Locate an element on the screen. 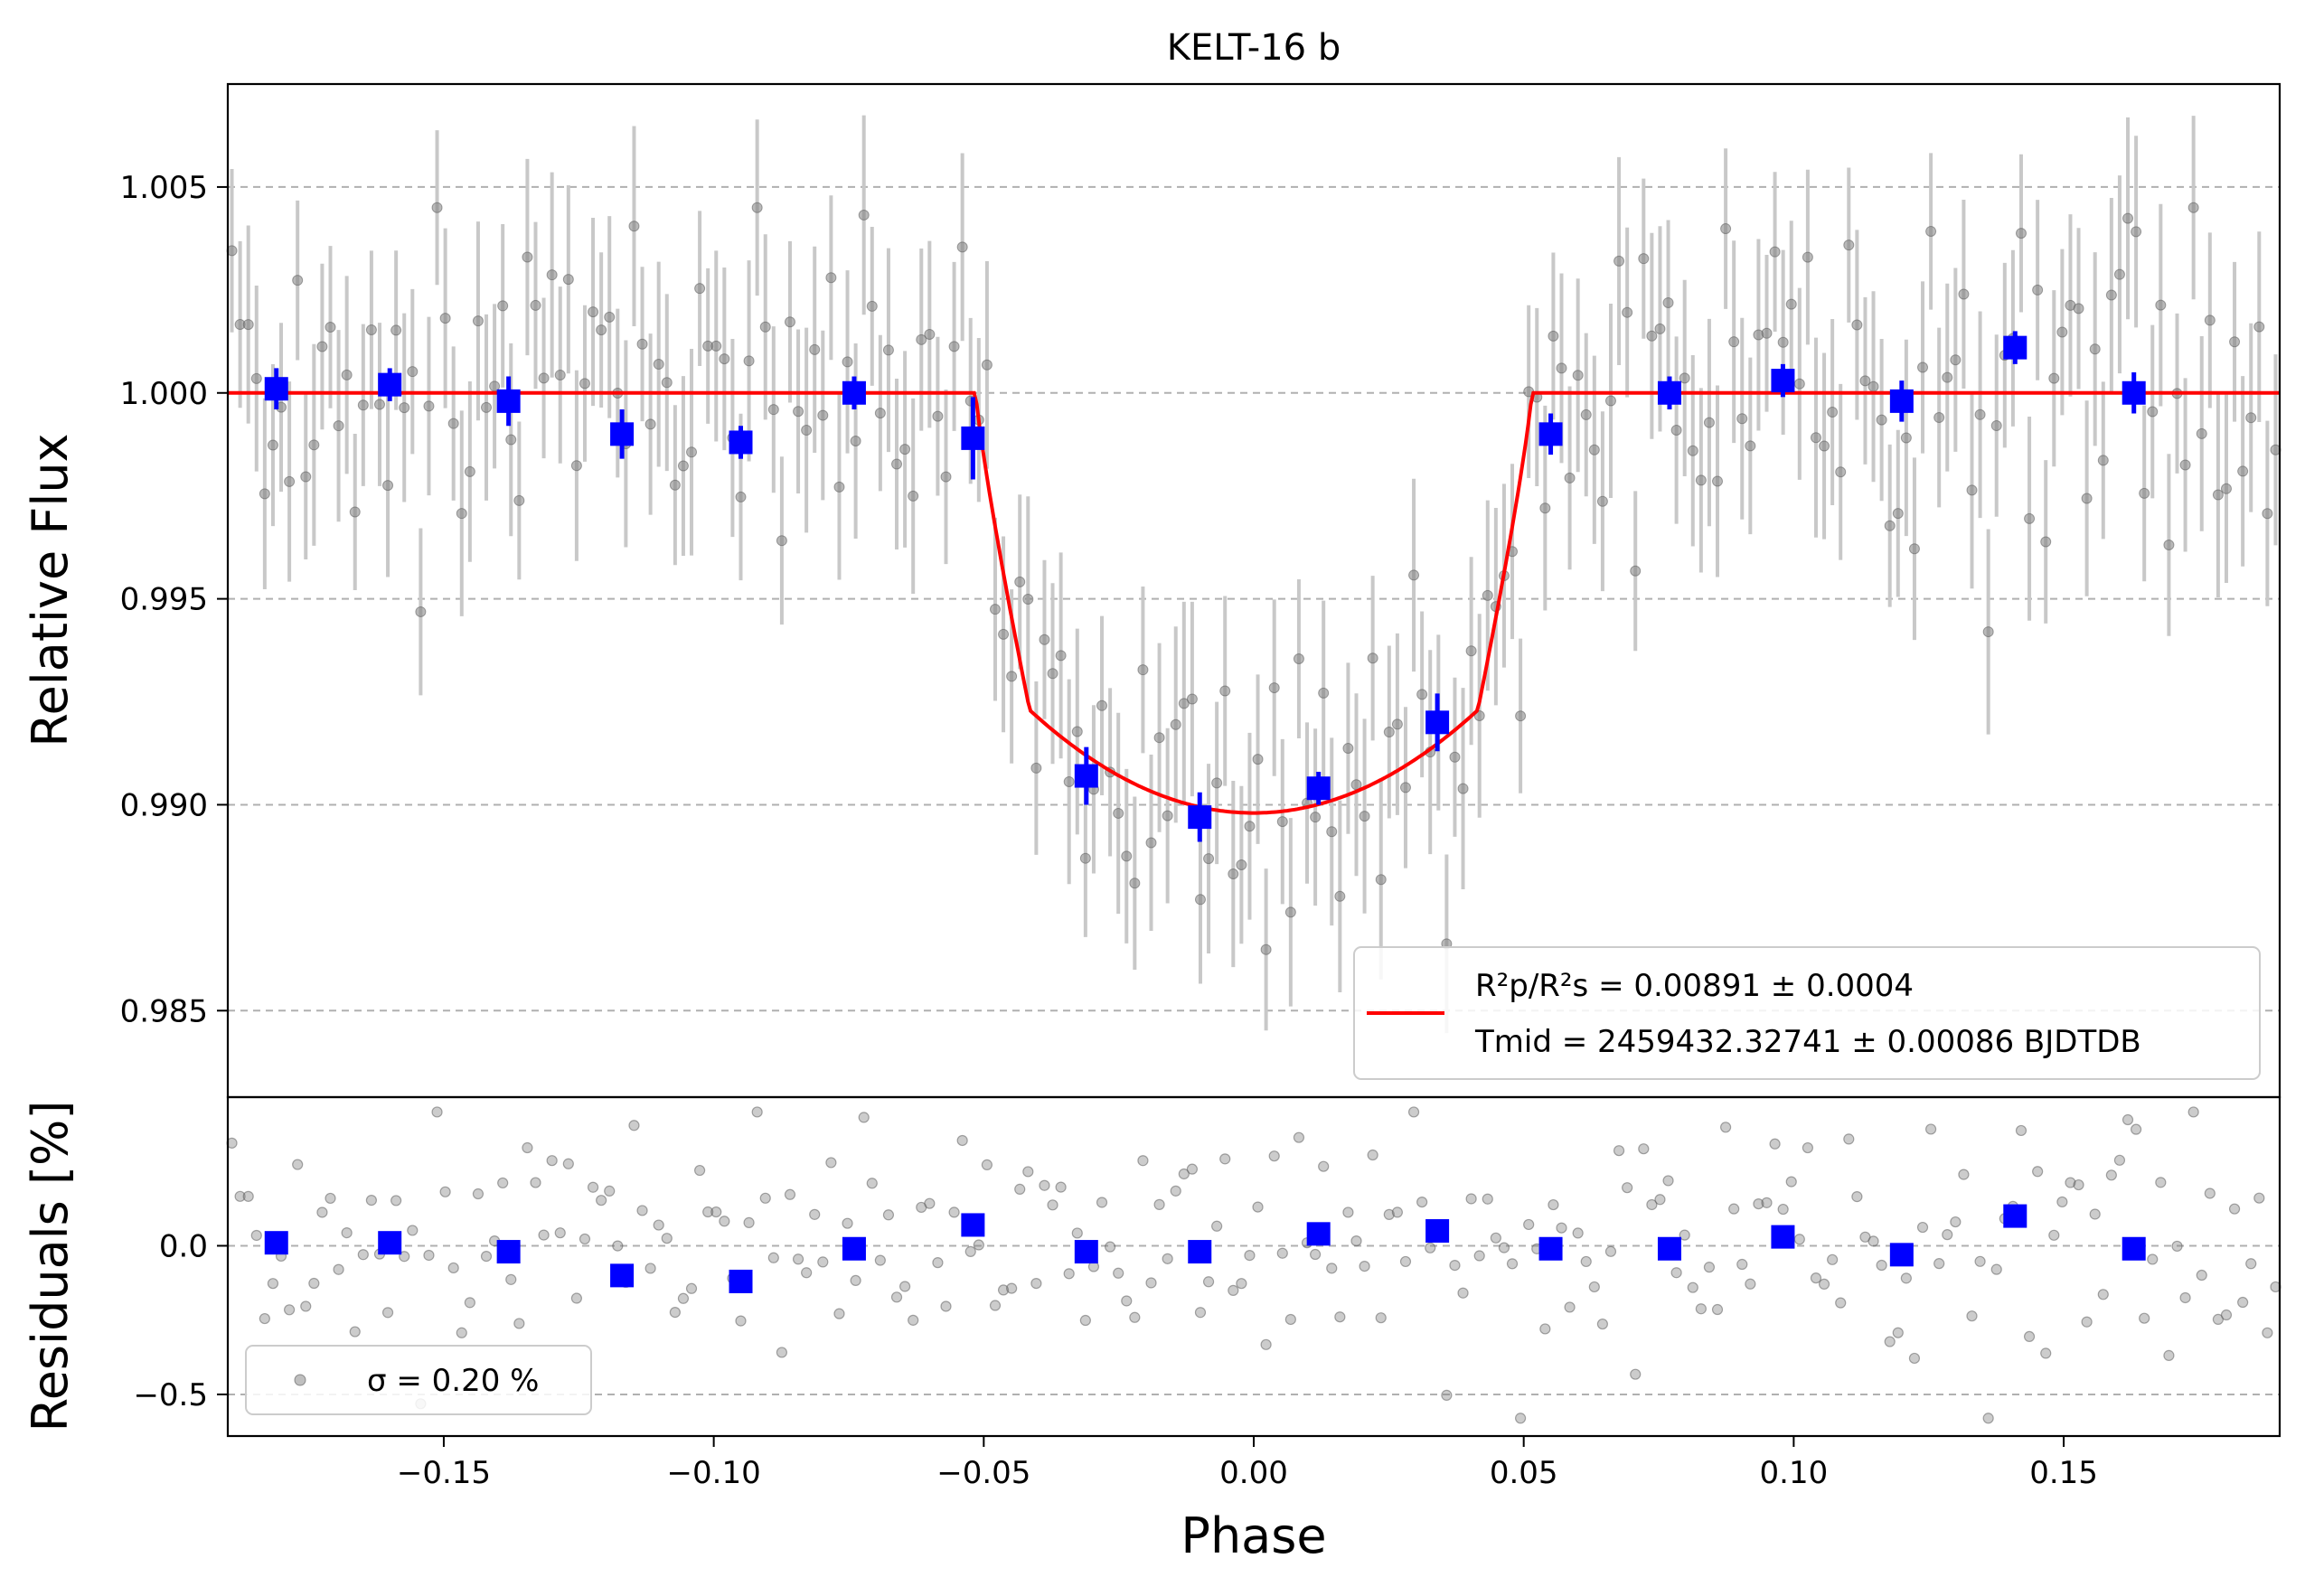 This screenshot has width=2305, height=1596. x-tick-label: −0.15 is located at coordinates (444, 1473).